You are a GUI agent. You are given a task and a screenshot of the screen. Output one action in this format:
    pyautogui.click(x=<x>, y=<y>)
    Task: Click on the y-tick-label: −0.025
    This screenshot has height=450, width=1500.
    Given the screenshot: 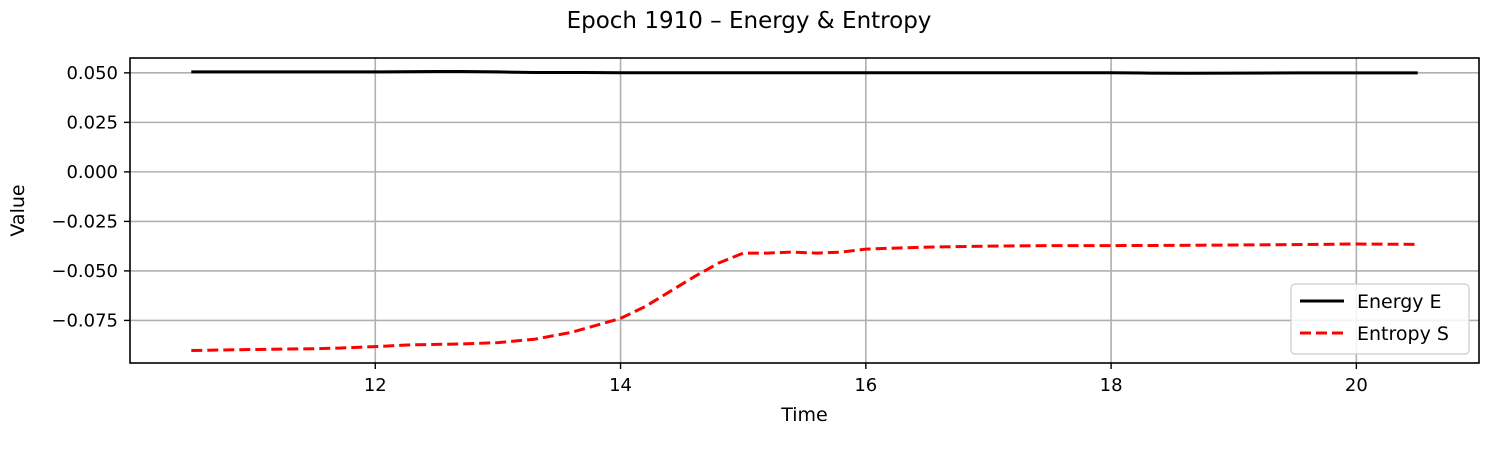 What is the action you would take?
    pyautogui.click(x=84, y=221)
    